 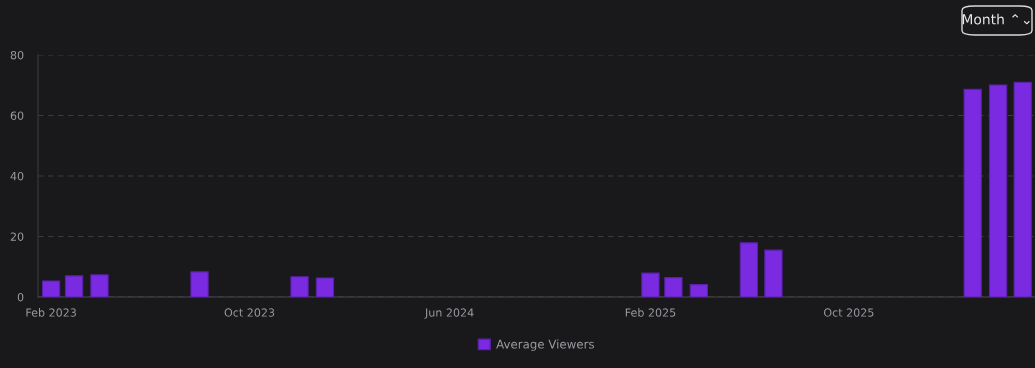 What do you see at coordinates (650, 312) in the screenshot?
I see `x-tick-label: Feb 2025` at bounding box center [650, 312].